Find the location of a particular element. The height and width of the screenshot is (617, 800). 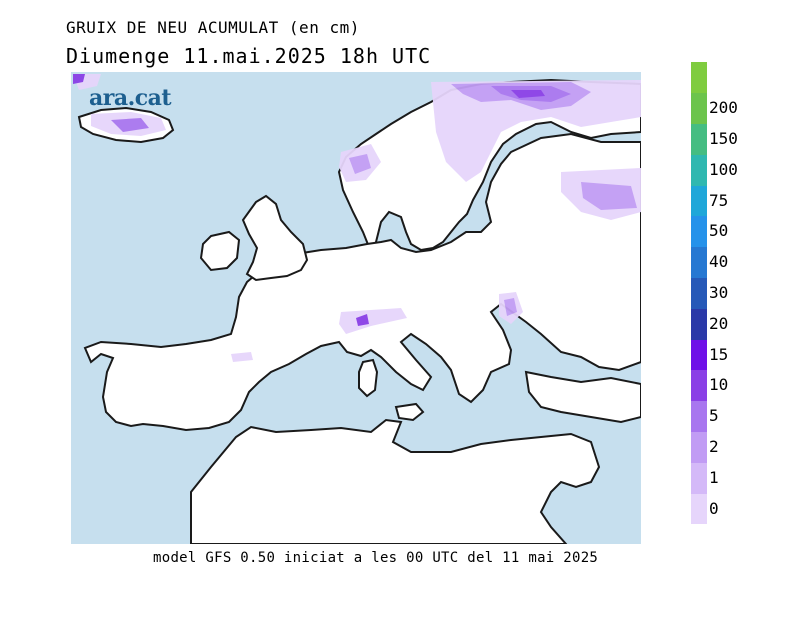

colorbar-label: 2 is located at coordinates (714, 446).